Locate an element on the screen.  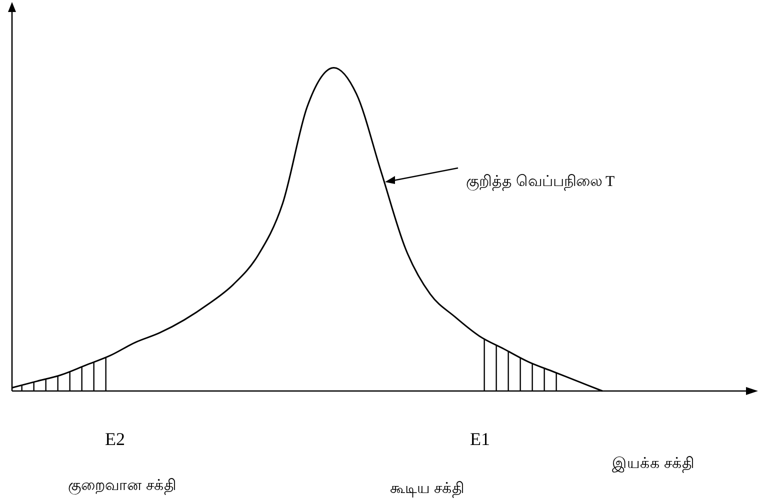
text: E1 is located at coordinates (480, 439).